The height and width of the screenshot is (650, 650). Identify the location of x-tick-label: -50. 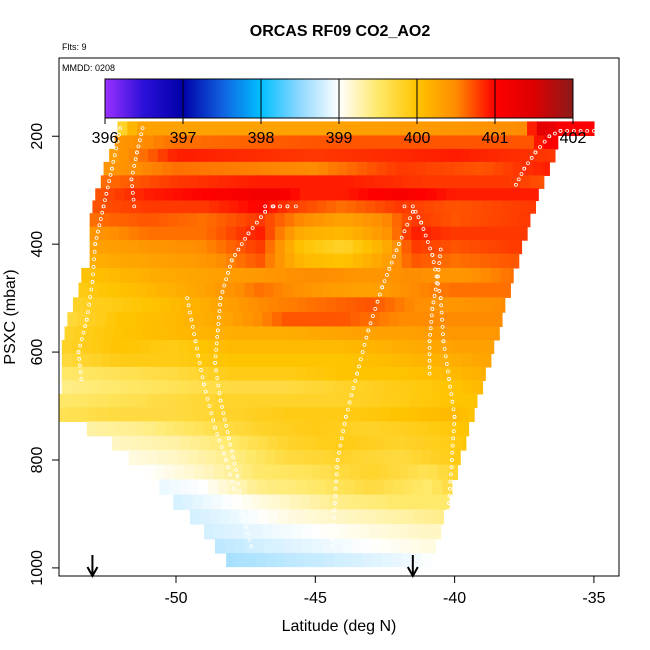
(175, 598).